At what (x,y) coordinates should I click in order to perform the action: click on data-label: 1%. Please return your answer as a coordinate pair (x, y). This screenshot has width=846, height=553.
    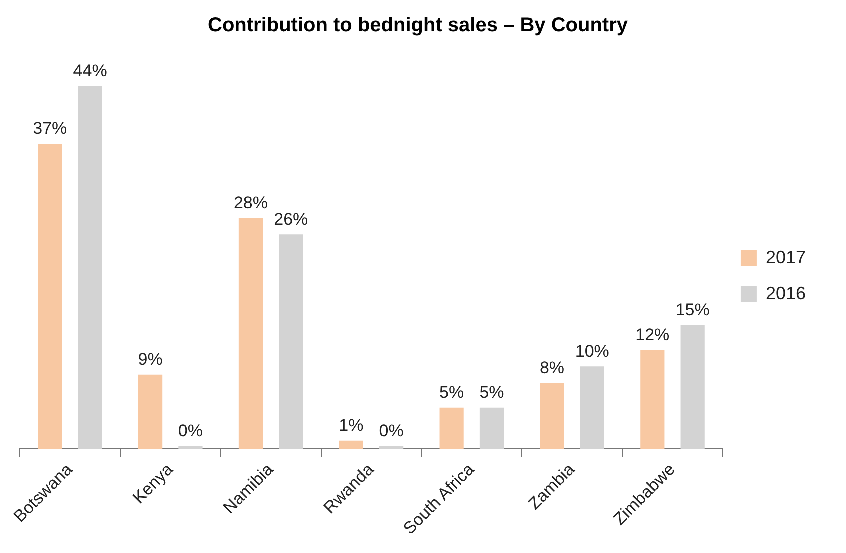
    Looking at the image, I should click on (351, 426).